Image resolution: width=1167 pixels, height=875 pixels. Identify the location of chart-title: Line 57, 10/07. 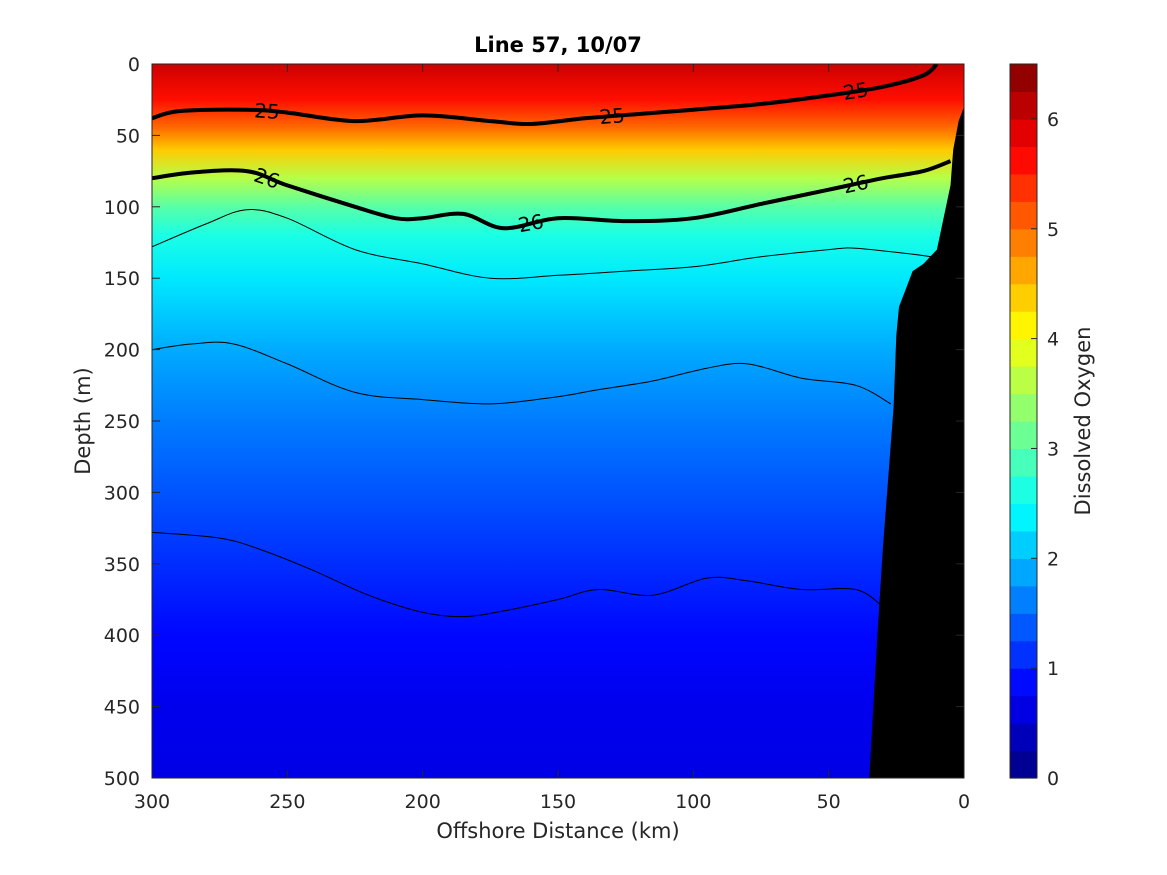
(558, 45).